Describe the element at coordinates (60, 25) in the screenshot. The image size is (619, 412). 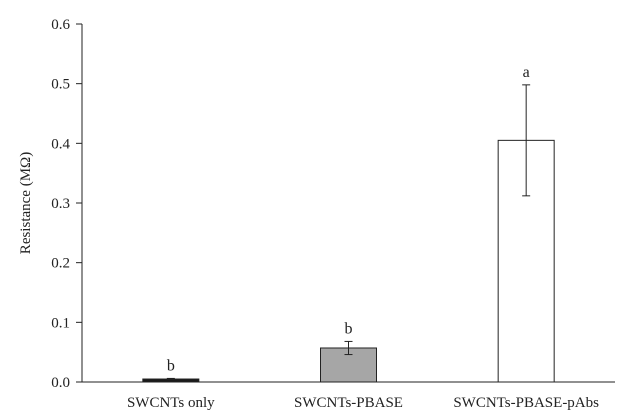
I see `y-tick-label: 0.6` at that location.